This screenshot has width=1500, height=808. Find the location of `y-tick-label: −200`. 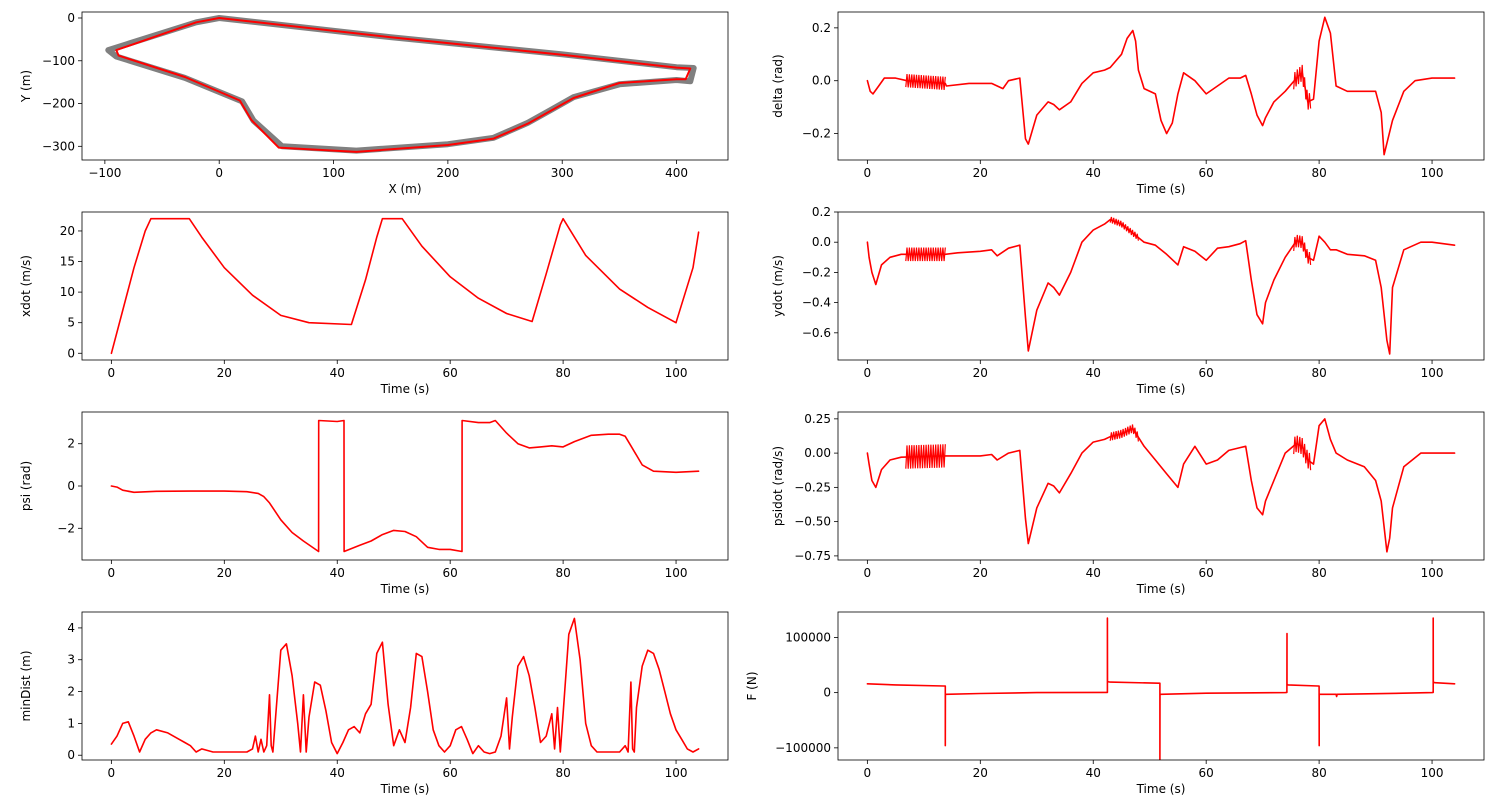

y-tick-label: −200 is located at coordinates (58, 104).